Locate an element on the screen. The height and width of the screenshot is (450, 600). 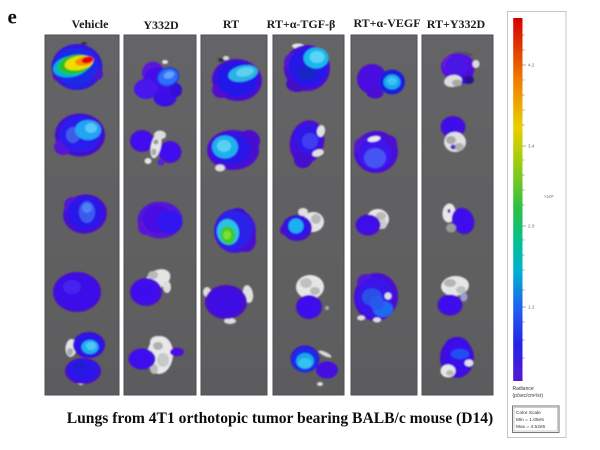
svg-text: Vehicle is located at coordinates (91, 24).